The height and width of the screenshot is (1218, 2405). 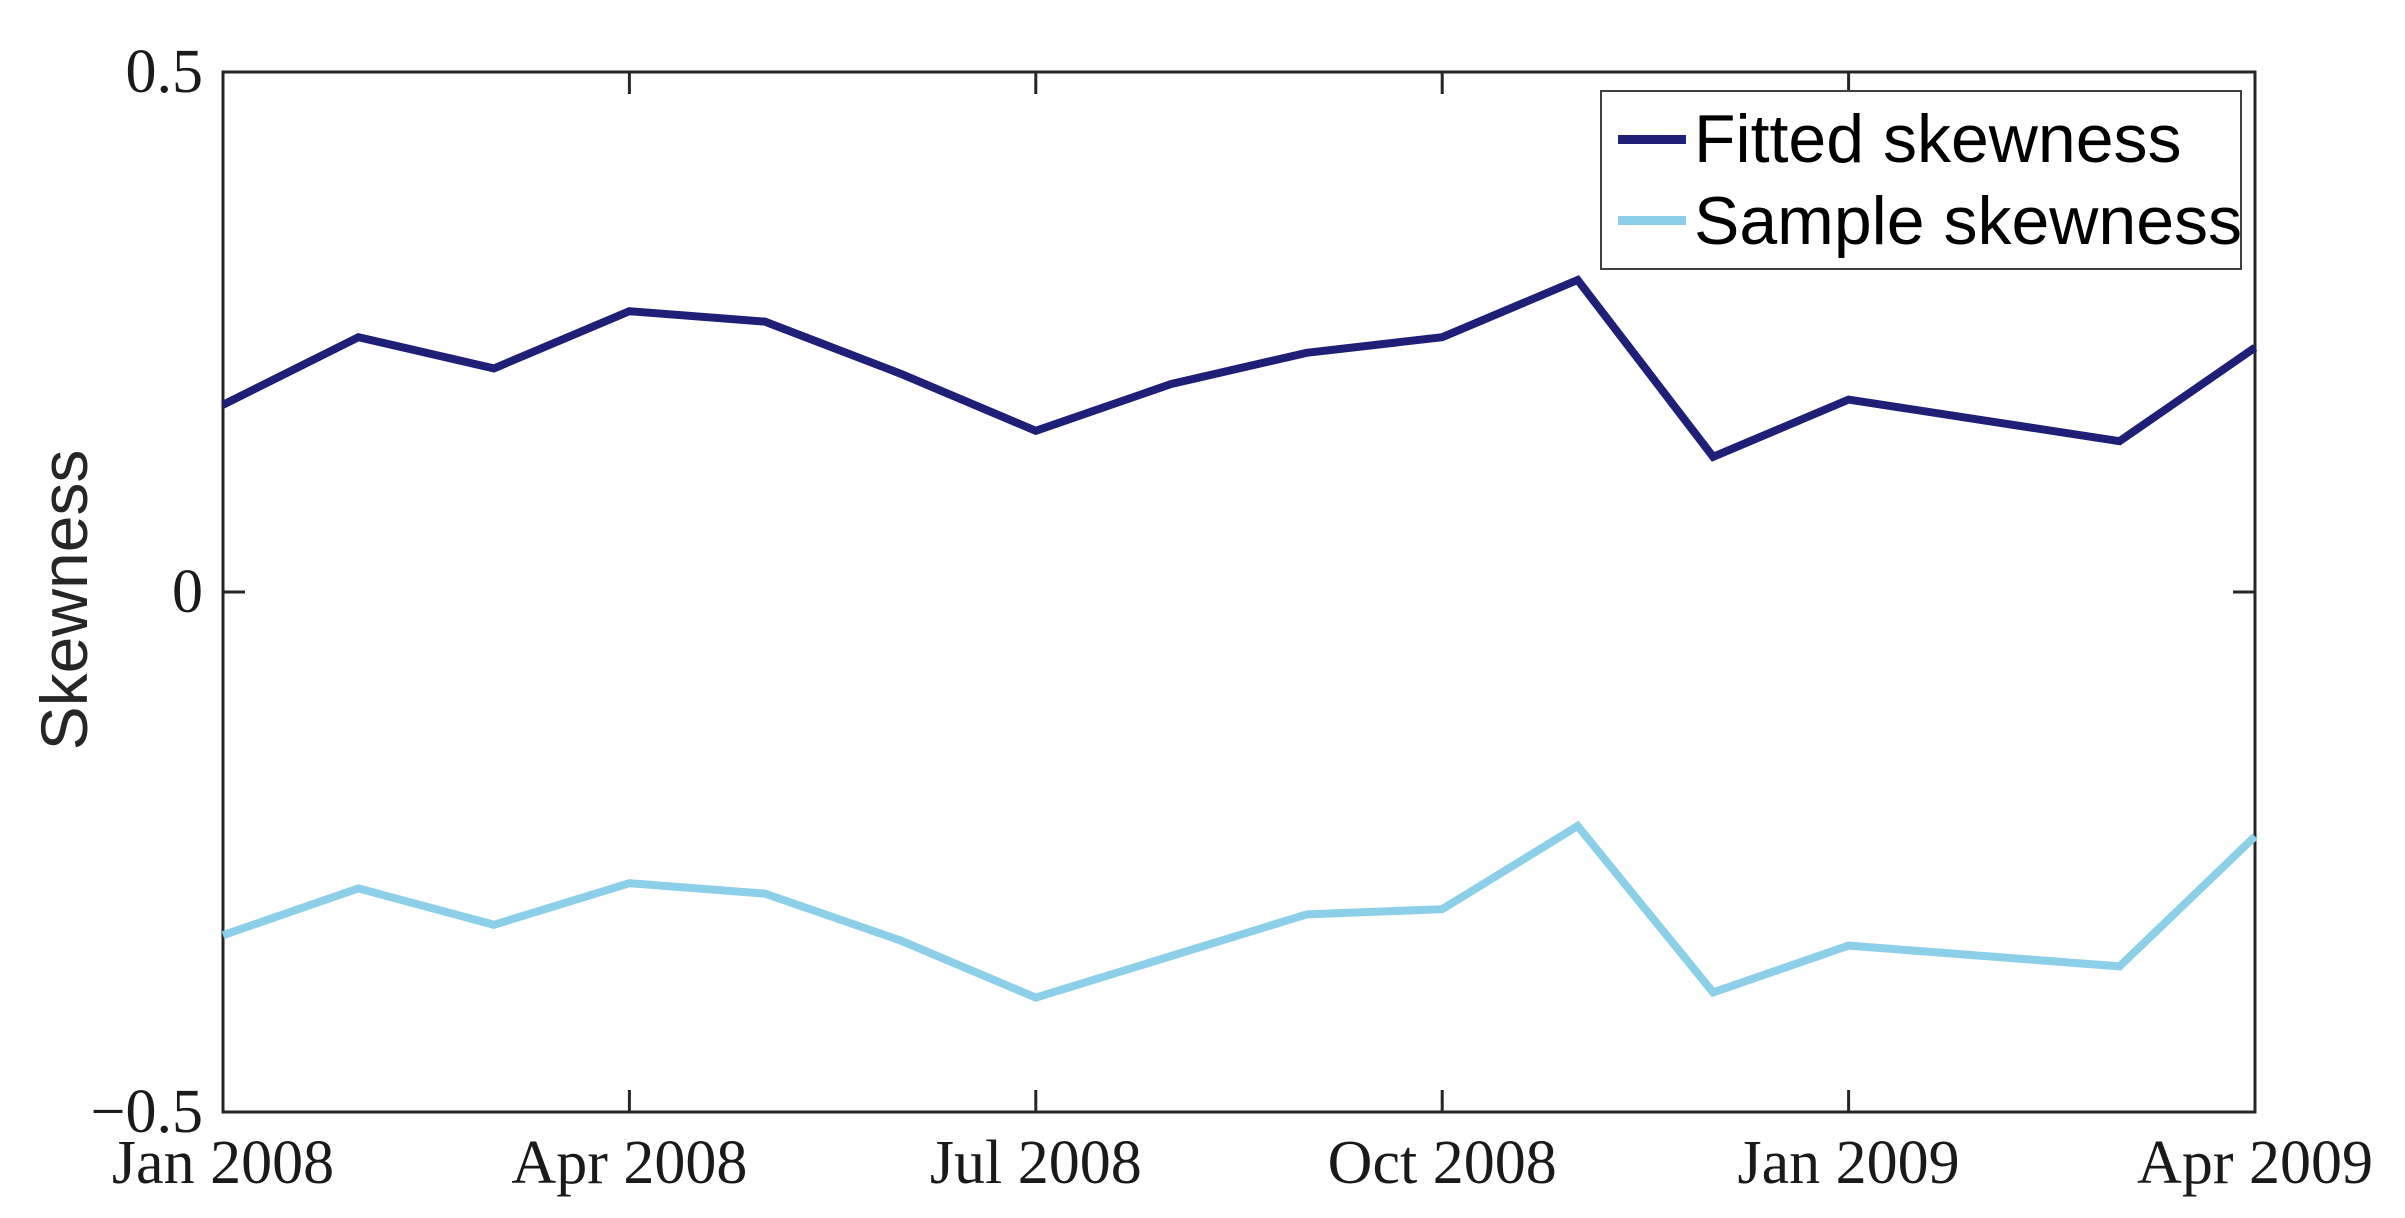 I want to click on y-axis-label: Skewness, so click(x=64, y=600).